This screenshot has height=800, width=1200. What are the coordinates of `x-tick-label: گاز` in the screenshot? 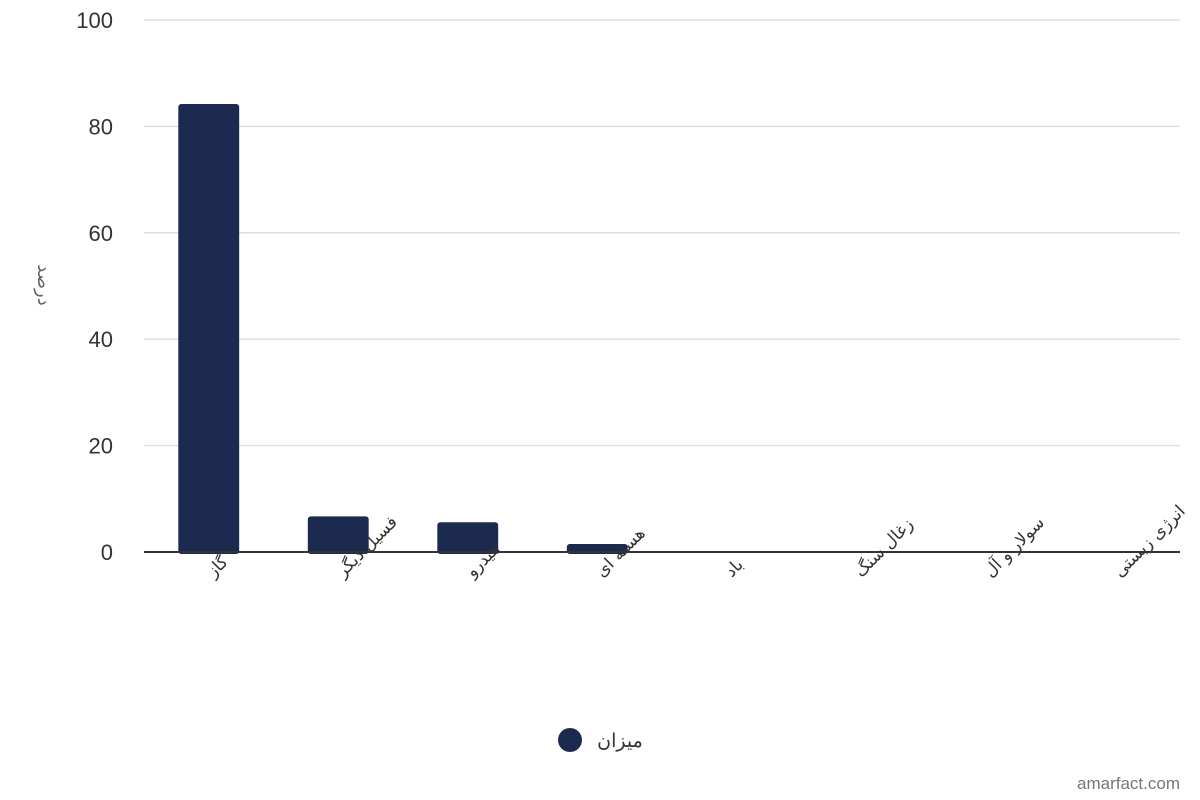 It's located at (217, 566).